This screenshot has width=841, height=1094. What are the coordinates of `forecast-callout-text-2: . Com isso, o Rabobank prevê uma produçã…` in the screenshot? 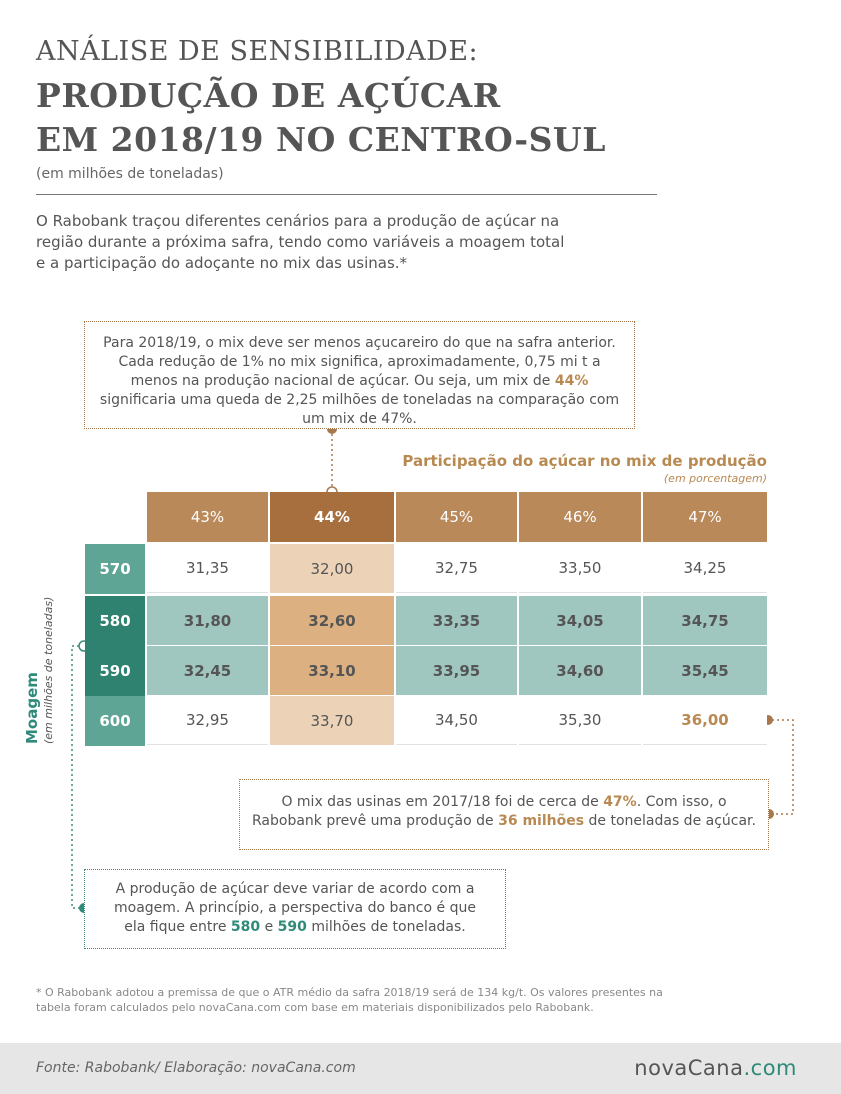 It's located at (489, 811).